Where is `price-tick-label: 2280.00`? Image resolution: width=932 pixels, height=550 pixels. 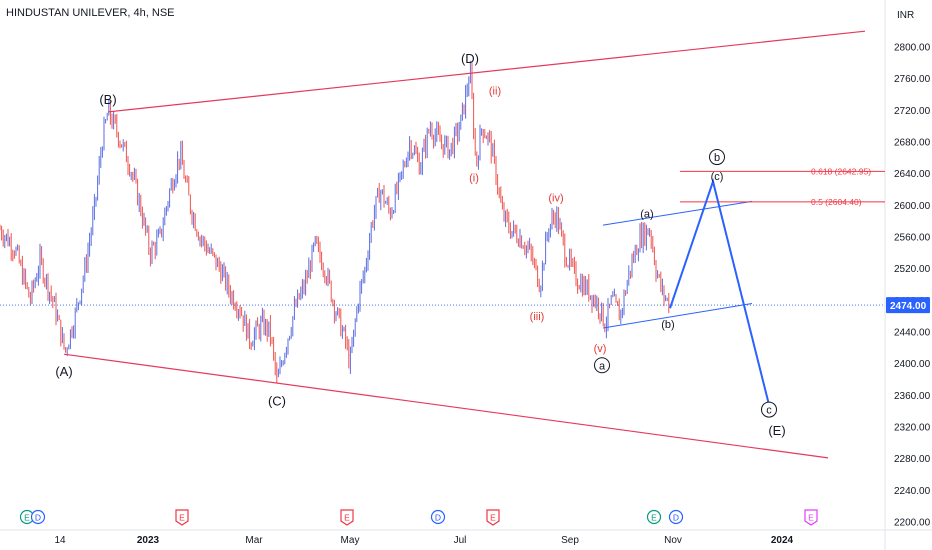 price-tick-label: 2280.00 is located at coordinates (912, 459).